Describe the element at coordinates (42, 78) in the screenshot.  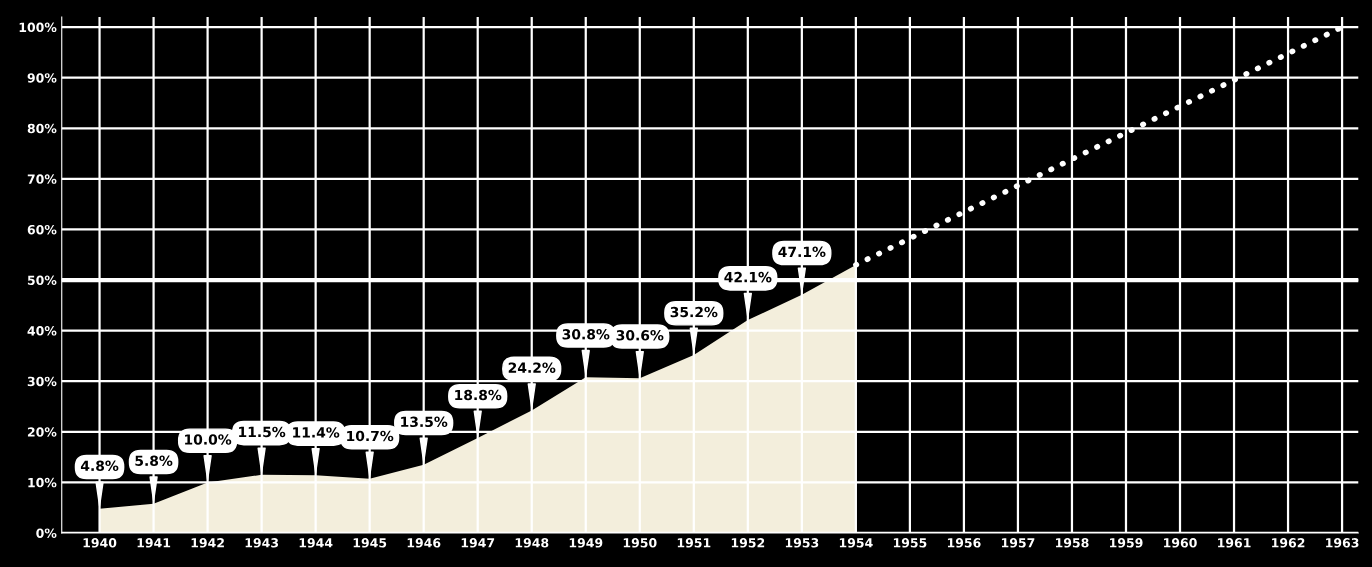
I see `y-tick-label: 90%` at that location.